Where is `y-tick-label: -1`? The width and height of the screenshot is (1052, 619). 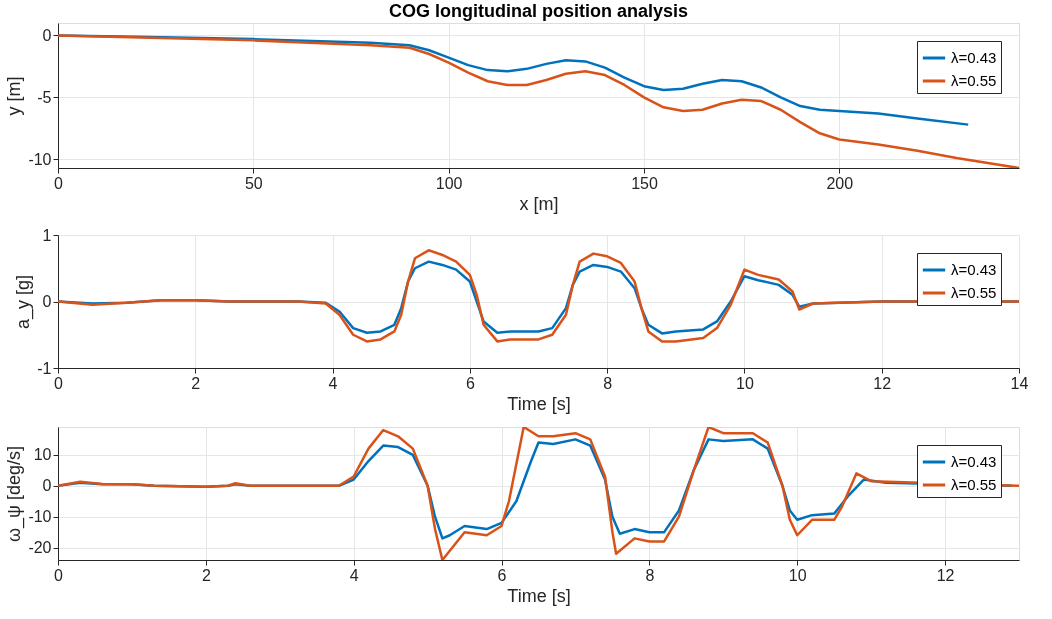 y-tick-label: -1 is located at coordinates (44, 368).